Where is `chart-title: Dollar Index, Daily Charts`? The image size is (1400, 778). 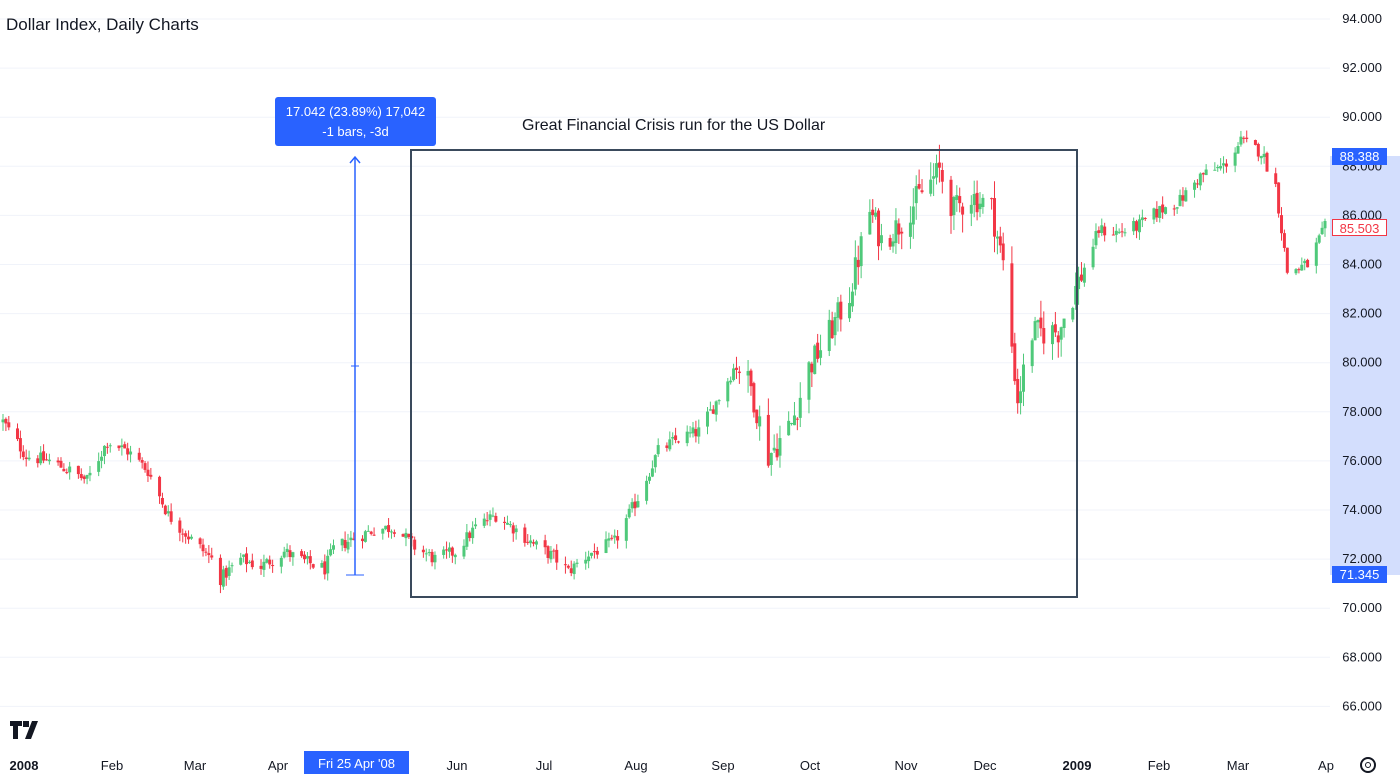 chart-title: Dollar Index, Daily Charts is located at coordinates (102, 24).